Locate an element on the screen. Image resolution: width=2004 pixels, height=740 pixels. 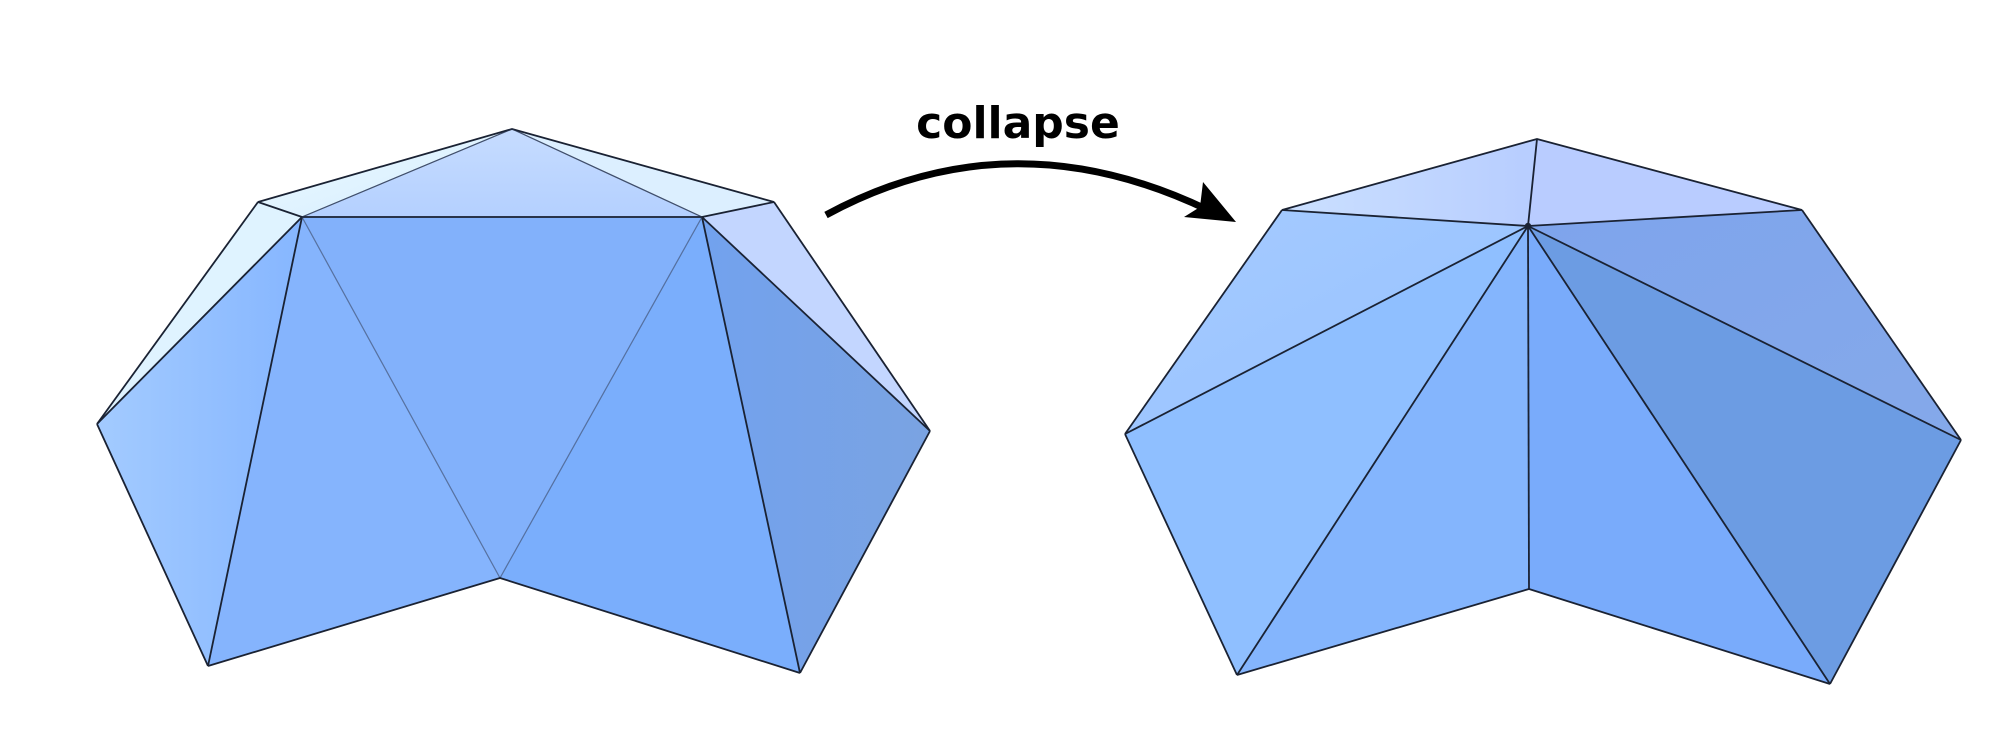
face-center is located at coordinates (502, 397).